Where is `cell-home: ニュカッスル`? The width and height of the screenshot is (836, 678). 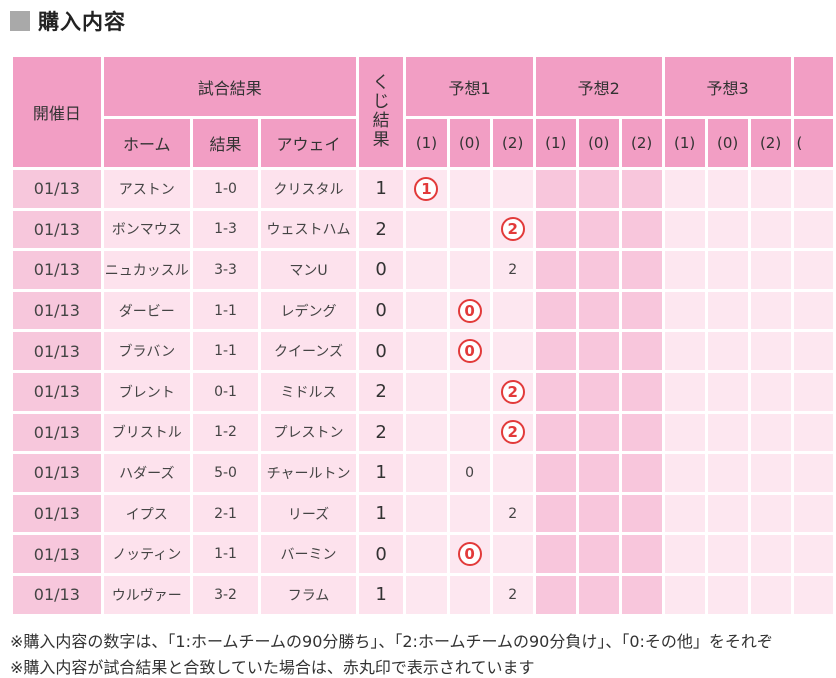 cell-home: ニュカッスル is located at coordinates (146, 270).